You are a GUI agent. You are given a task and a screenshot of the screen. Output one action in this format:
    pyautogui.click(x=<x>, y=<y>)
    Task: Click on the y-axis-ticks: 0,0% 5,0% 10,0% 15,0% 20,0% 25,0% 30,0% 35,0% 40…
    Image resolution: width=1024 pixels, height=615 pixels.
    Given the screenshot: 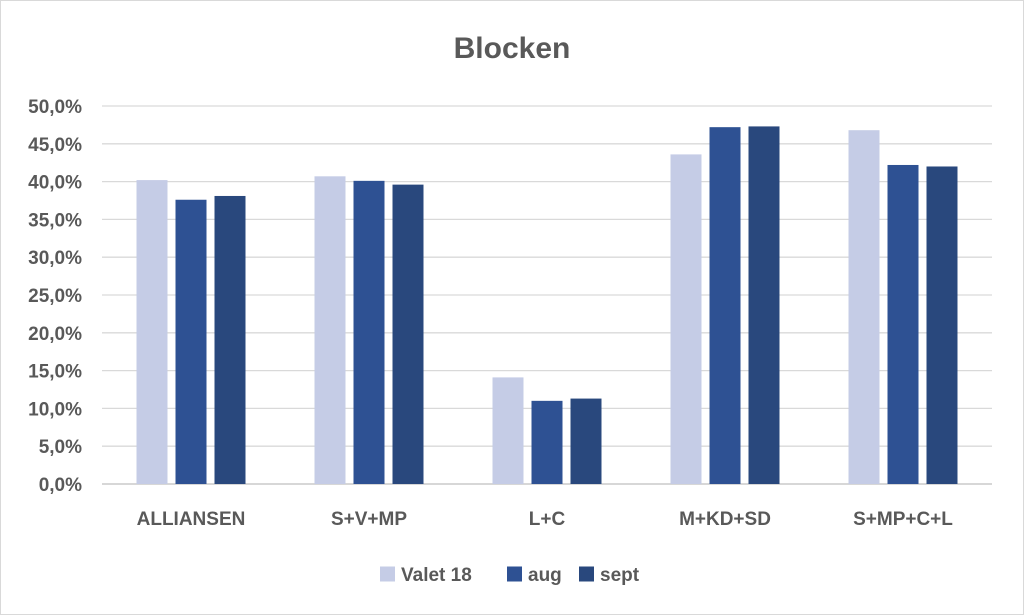 What is the action you would take?
    pyautogui.click(x=55, y=296)
    